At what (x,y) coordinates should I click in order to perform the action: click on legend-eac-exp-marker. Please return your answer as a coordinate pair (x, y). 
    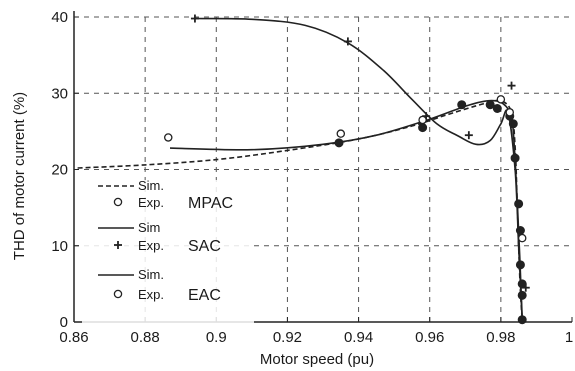
    Looking at the image, I should click on (118, 294).